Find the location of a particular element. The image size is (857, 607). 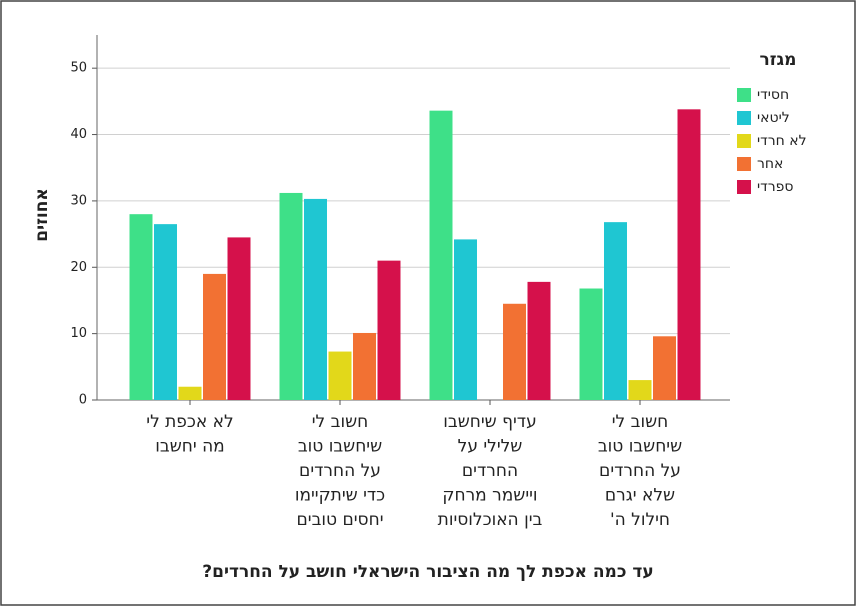

y-tick-label: 20 is located at coordinates (78, 267).